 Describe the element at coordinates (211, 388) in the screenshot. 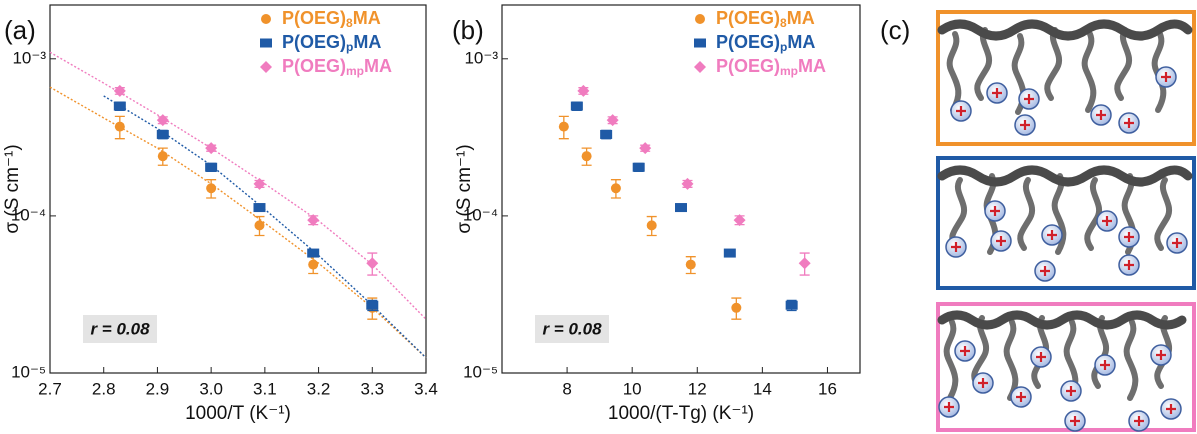

I see `x-tick-label: 3.0` at that location.